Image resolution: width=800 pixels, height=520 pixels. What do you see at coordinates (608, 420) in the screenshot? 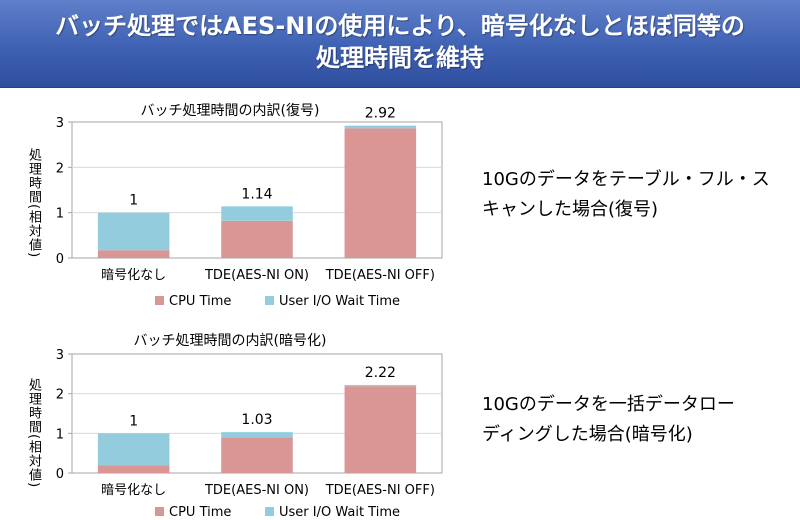
I see `note-encrypt: 10Gのデータを一括データロー ディングした場合(暗号化)` at bounding box center [608, 420].